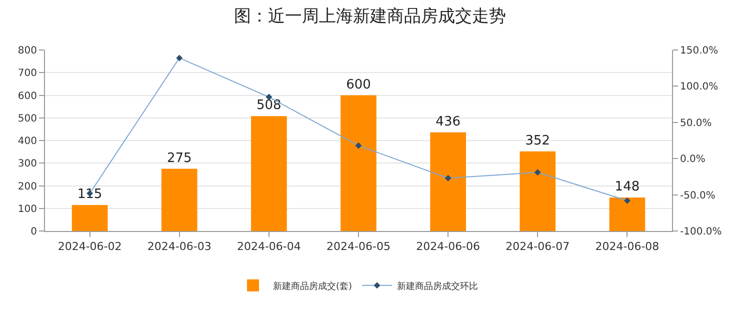  What do you see at coordinates (27, 209) in the screenshot?
I see `y-tick-label: 100` at bounding box center [27, 209].